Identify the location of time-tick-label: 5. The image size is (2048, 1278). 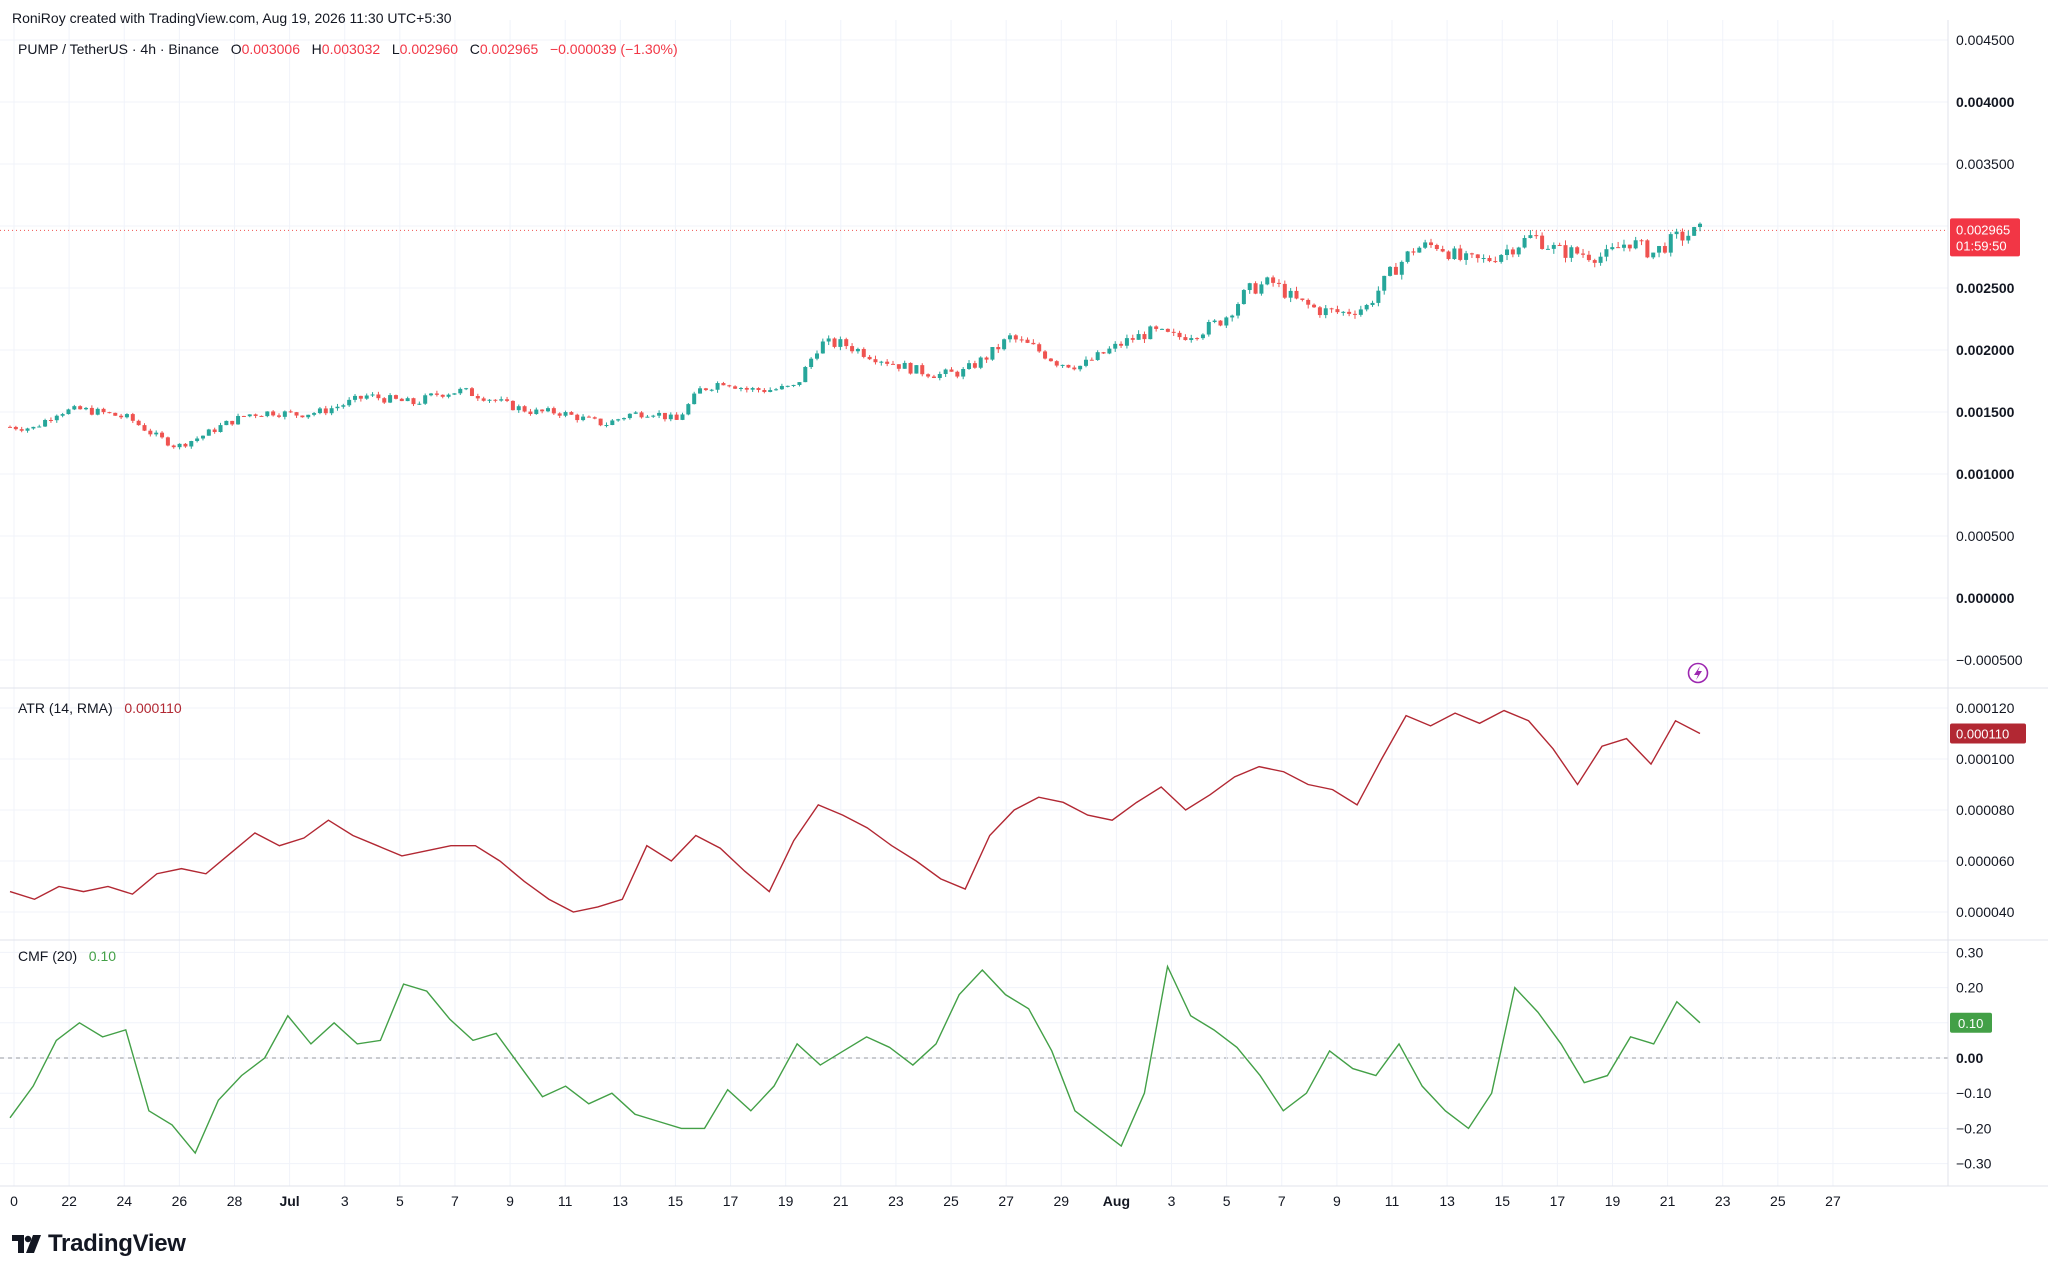
(400, 1201).